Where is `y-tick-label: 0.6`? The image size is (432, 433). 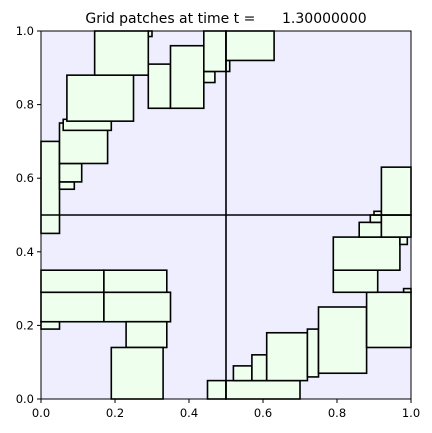 y-tick-label: 0.6 is located at coordinates (25, 178).